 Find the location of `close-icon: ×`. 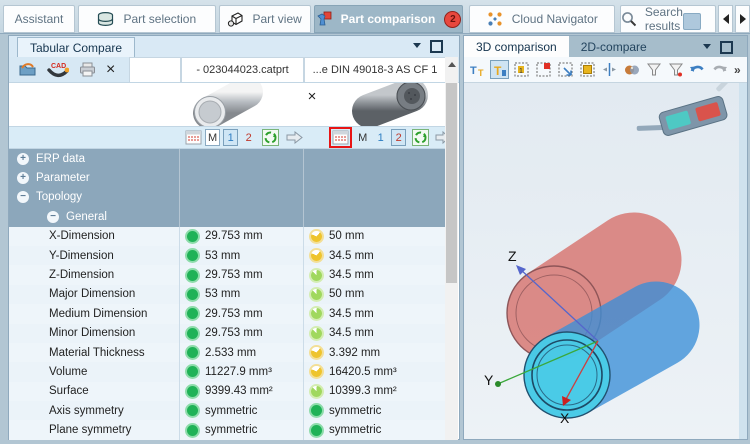

close-icon: × is located at coordinates (111, 69).